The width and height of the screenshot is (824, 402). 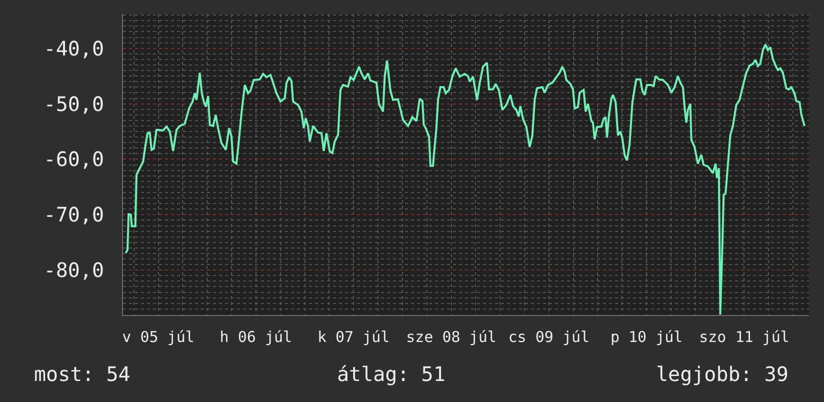 I want to click on text: átlag: 51, so click(x=391, y=374).